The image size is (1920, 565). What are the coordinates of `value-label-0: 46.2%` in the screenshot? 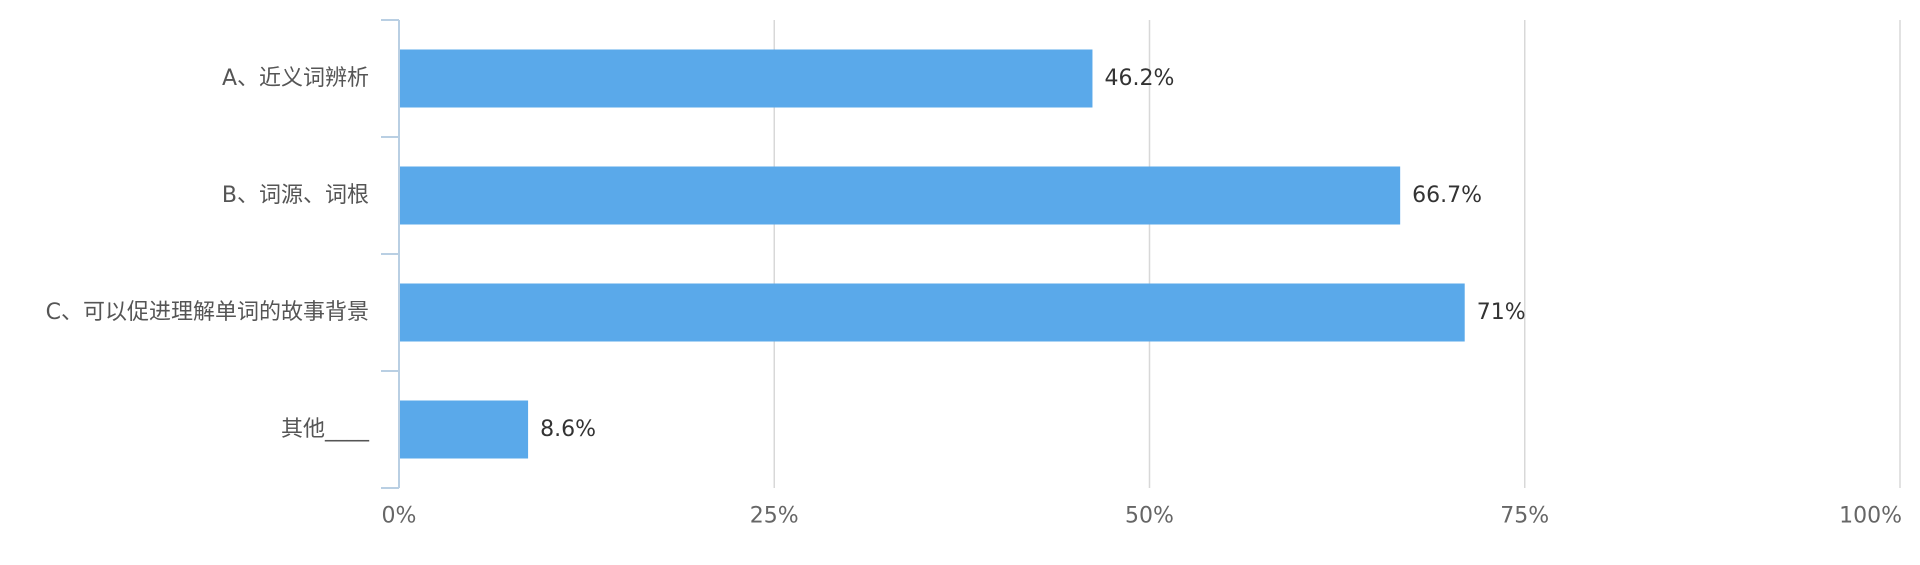 It's located at (1139, 78).